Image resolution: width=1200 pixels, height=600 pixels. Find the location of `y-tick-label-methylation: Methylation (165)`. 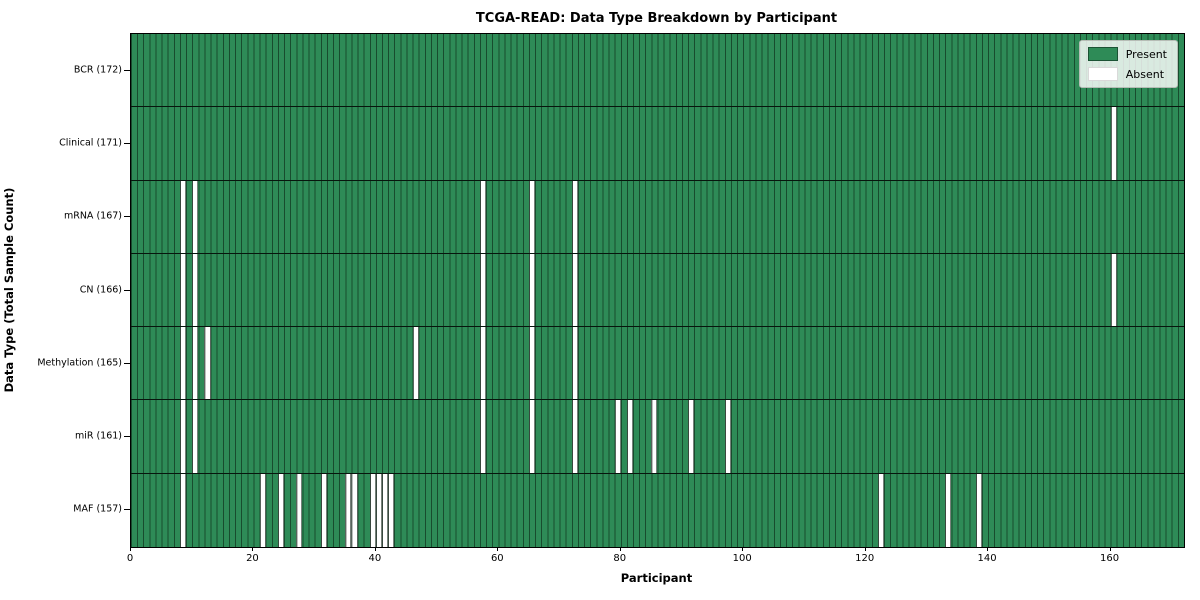

y-tick-label-methylation: Methylation (165) is located at coordinates (79, 363).